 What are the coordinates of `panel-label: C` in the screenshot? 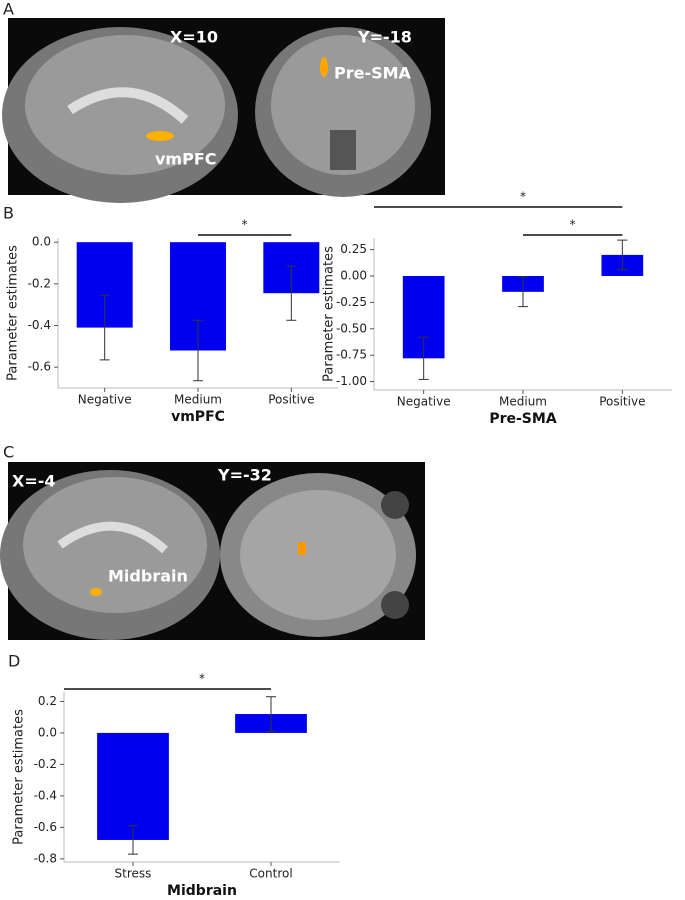 It's located at (8, 452).